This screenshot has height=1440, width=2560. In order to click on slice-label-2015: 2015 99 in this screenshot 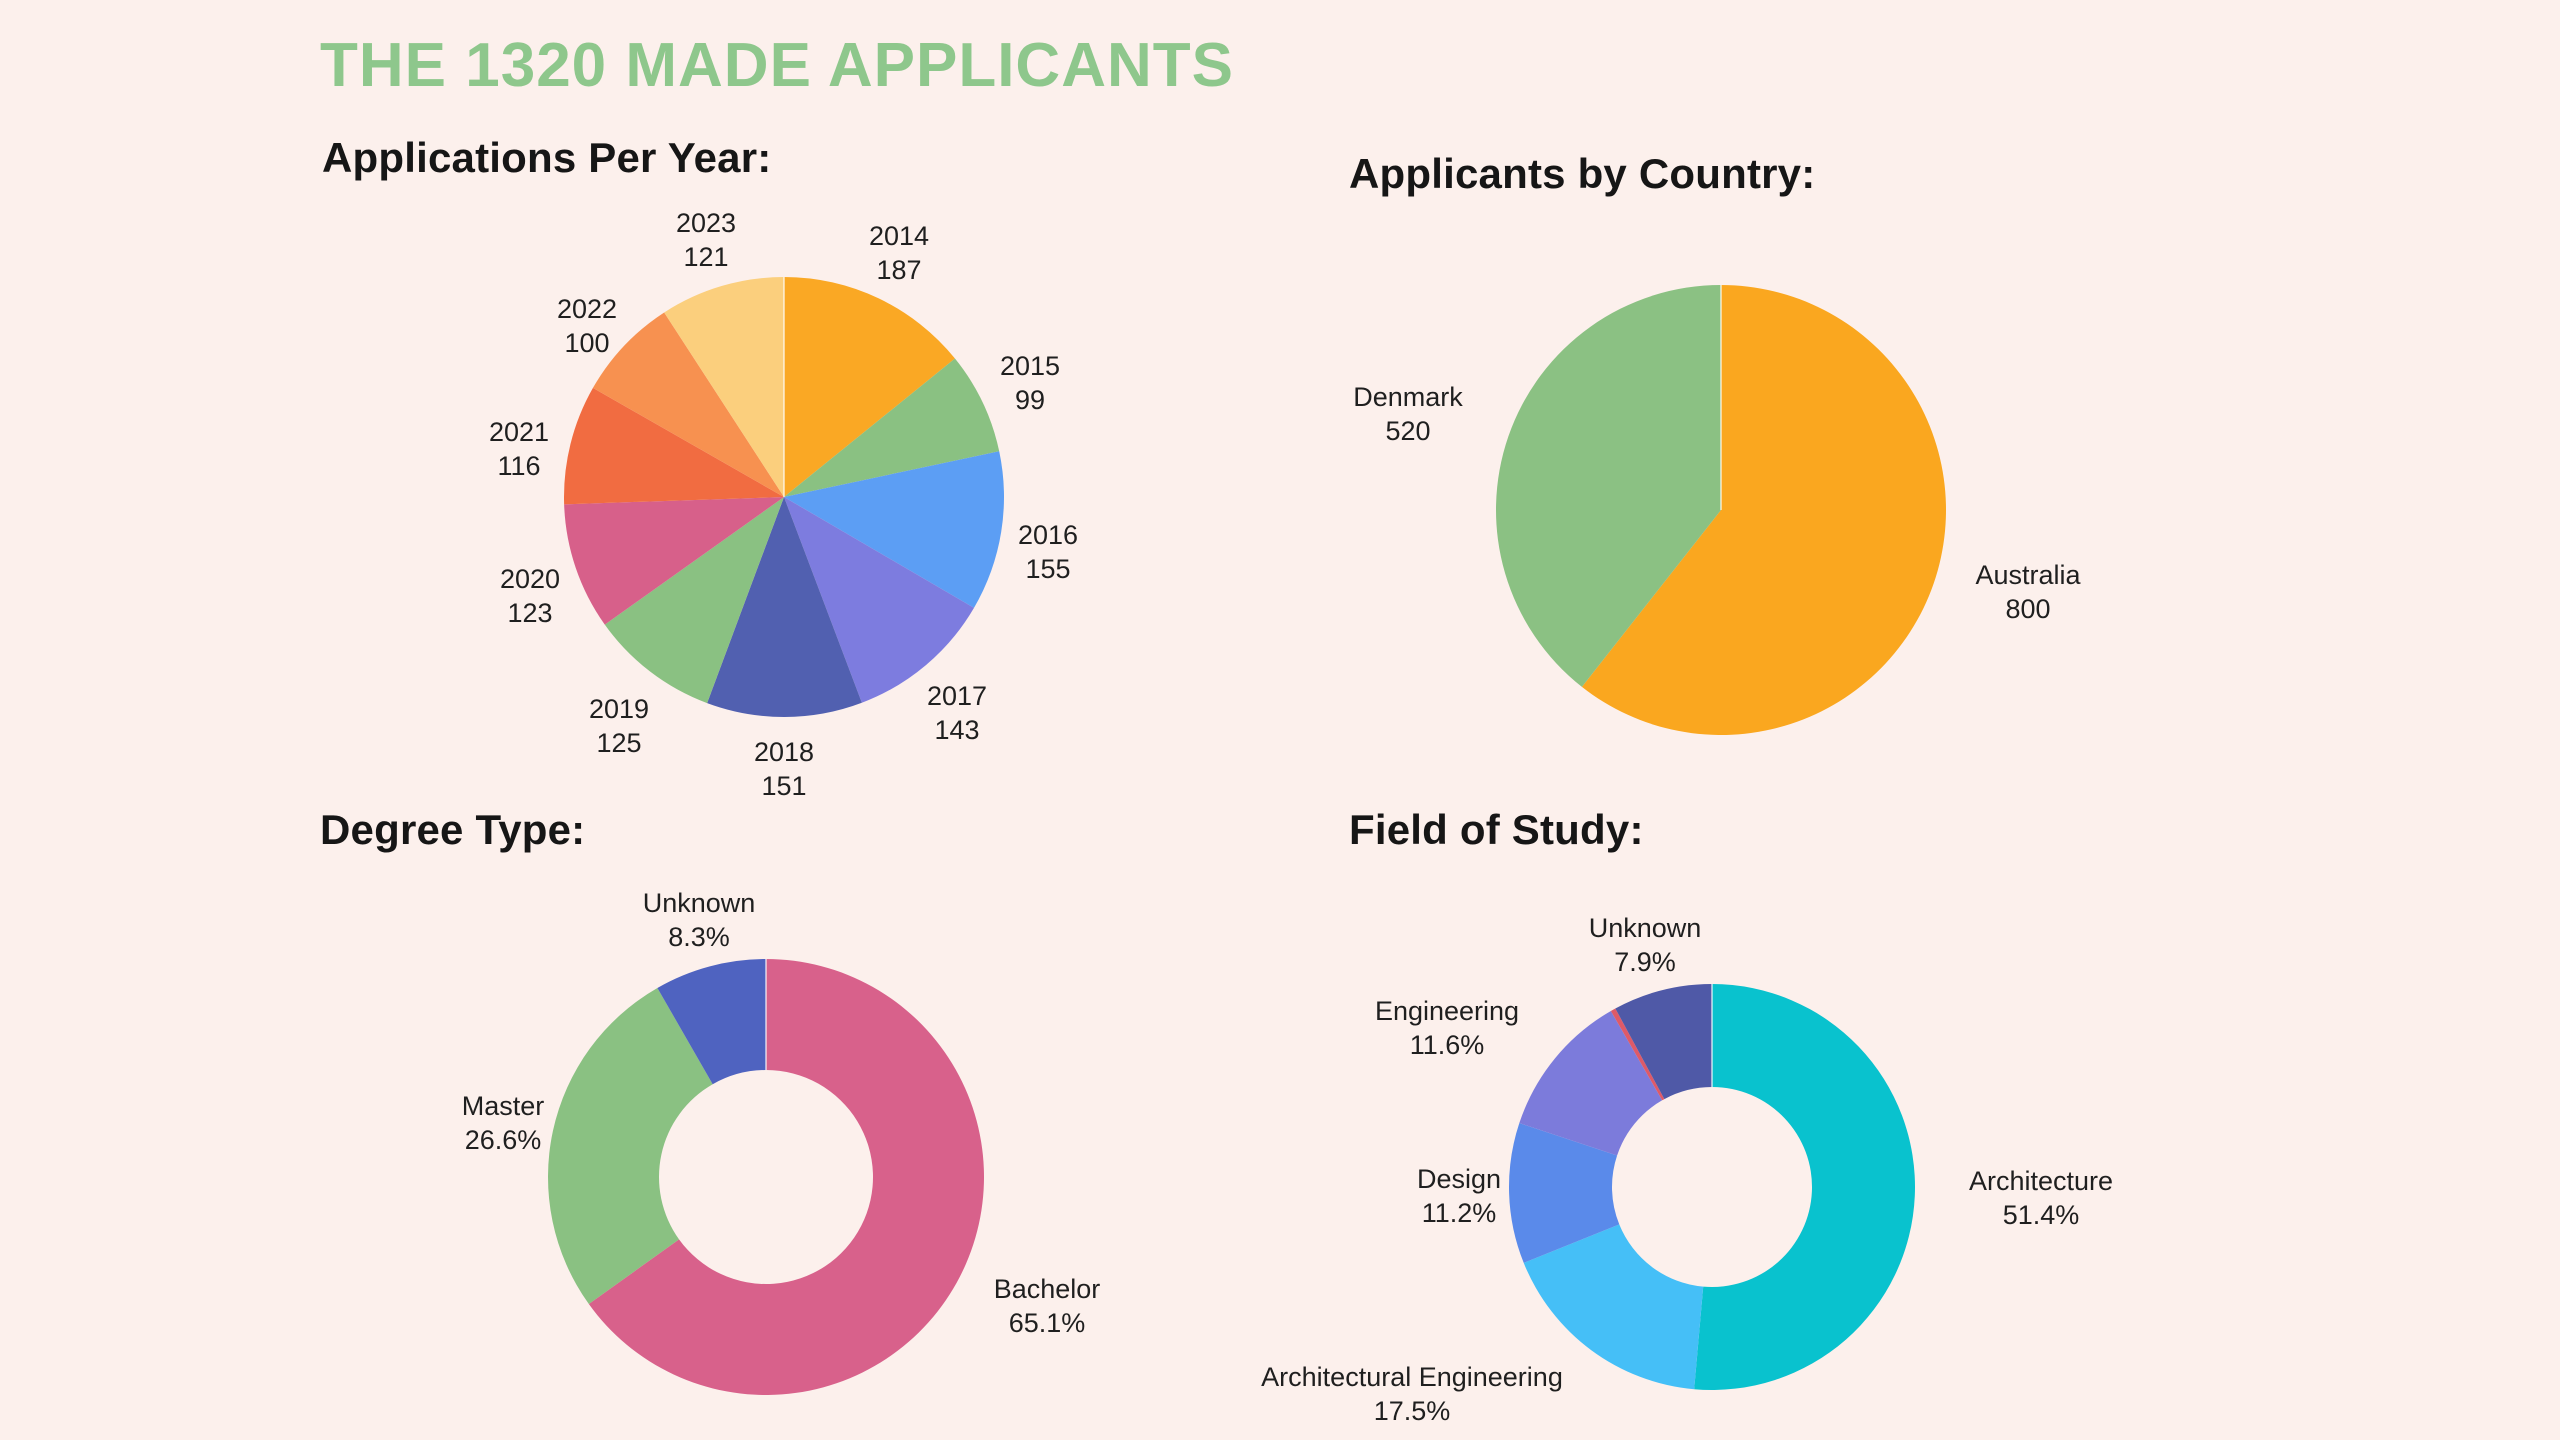, I will do `click(1030, 383)`.